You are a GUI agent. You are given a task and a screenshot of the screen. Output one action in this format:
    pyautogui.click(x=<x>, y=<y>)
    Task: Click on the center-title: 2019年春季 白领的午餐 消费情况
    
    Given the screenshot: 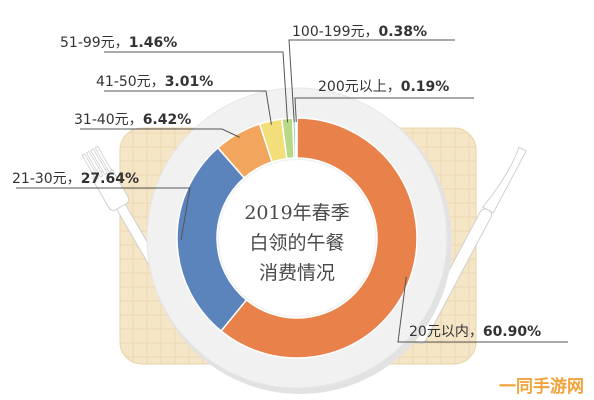 What is the action you would take?
    pyautogui.click(x=296, y=243)
    